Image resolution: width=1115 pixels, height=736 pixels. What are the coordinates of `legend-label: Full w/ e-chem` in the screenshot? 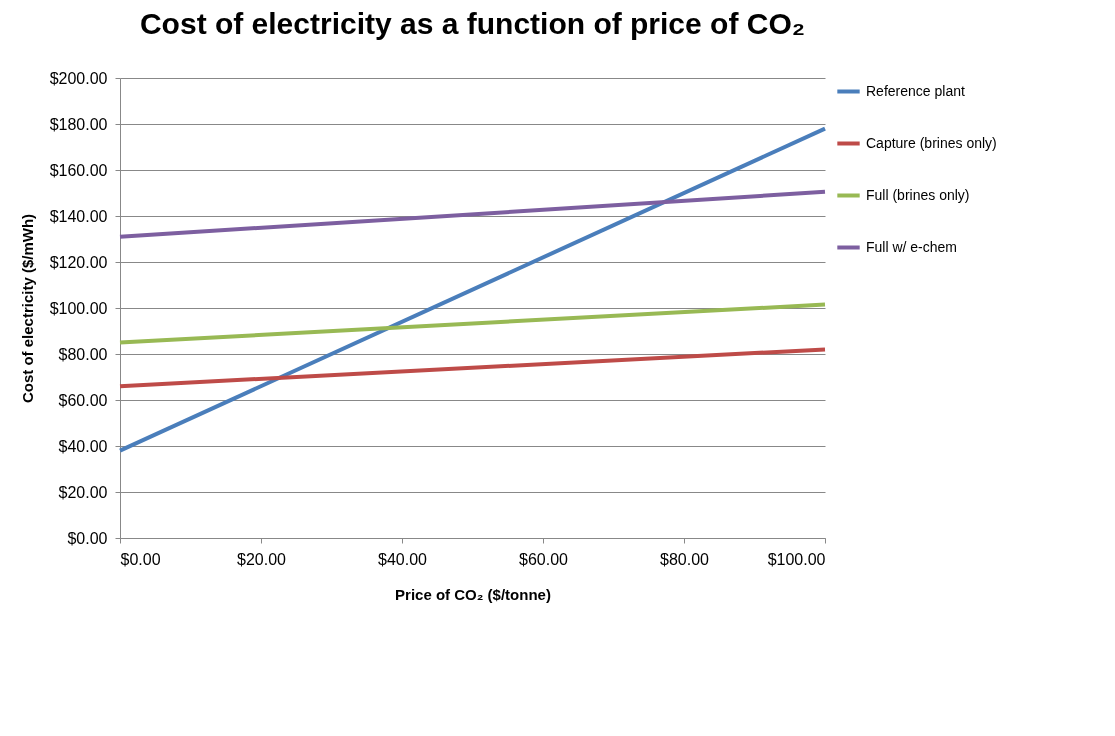 It's located at (912, 246).